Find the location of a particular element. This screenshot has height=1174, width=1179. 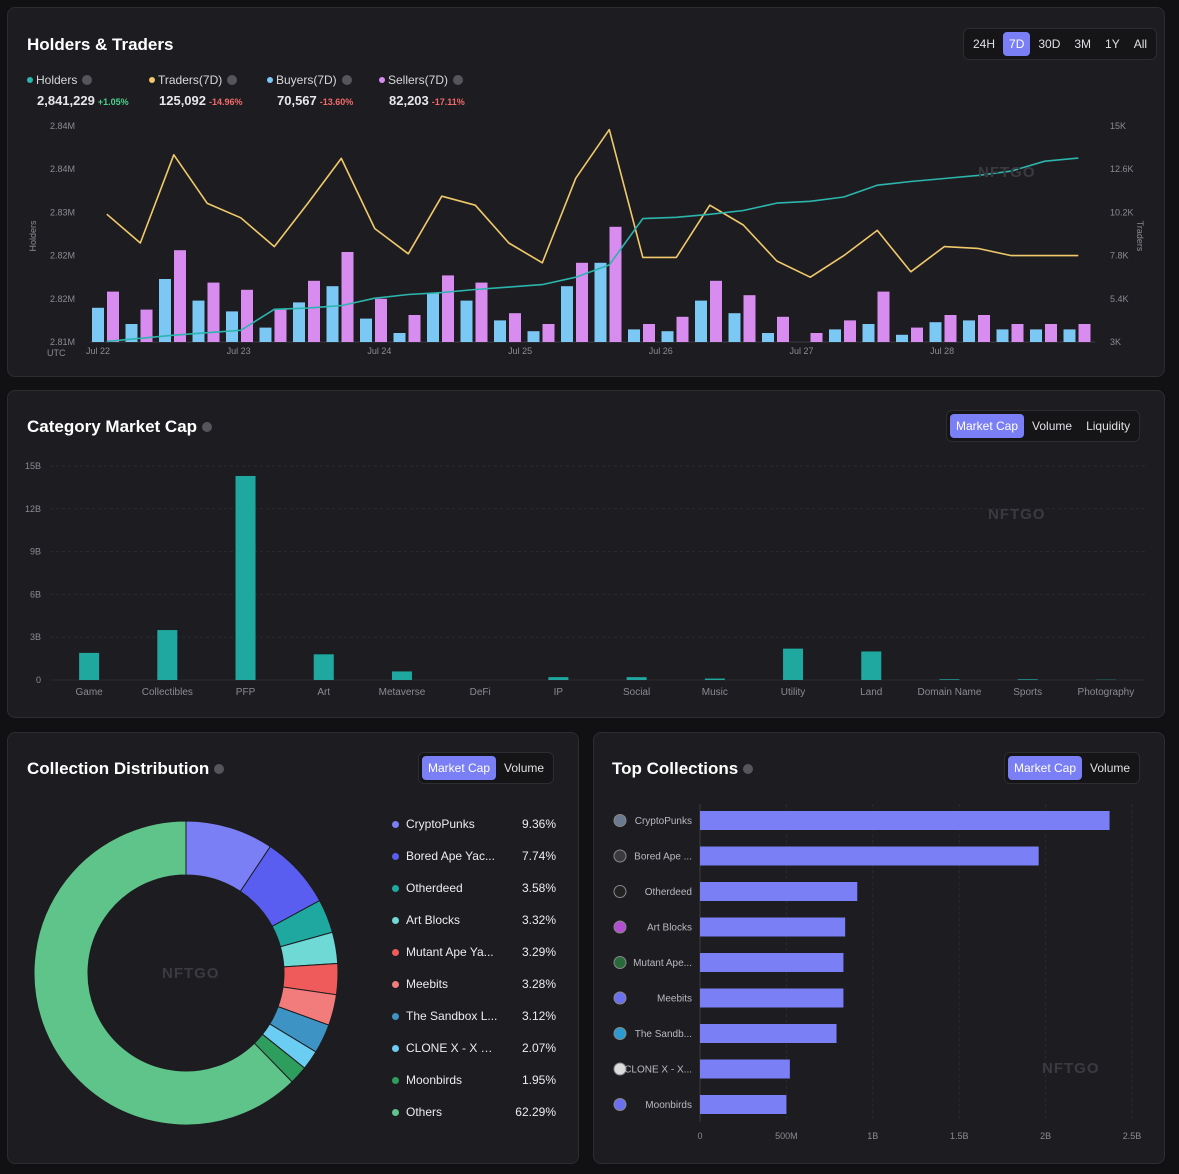

legend-label: Buyers(7D) is located at coordinates (323, 80).